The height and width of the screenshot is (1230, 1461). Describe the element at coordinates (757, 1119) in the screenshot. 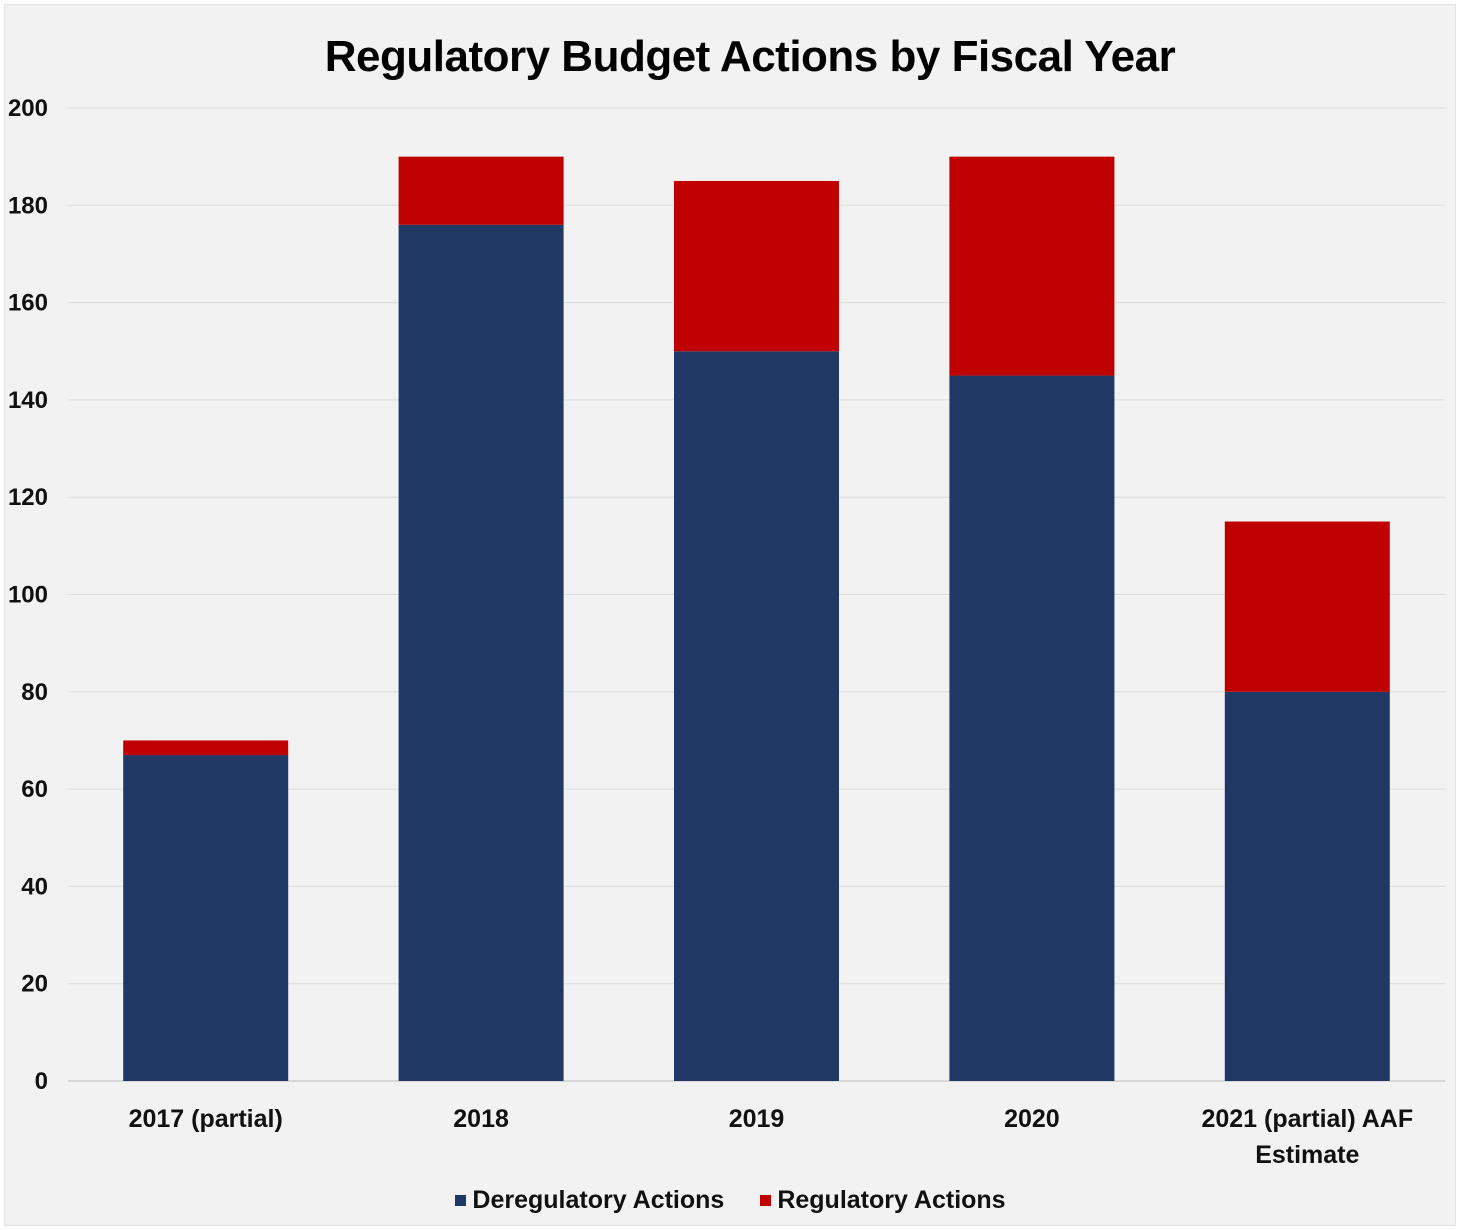

I see `x-tick-label: 2019` at that location.